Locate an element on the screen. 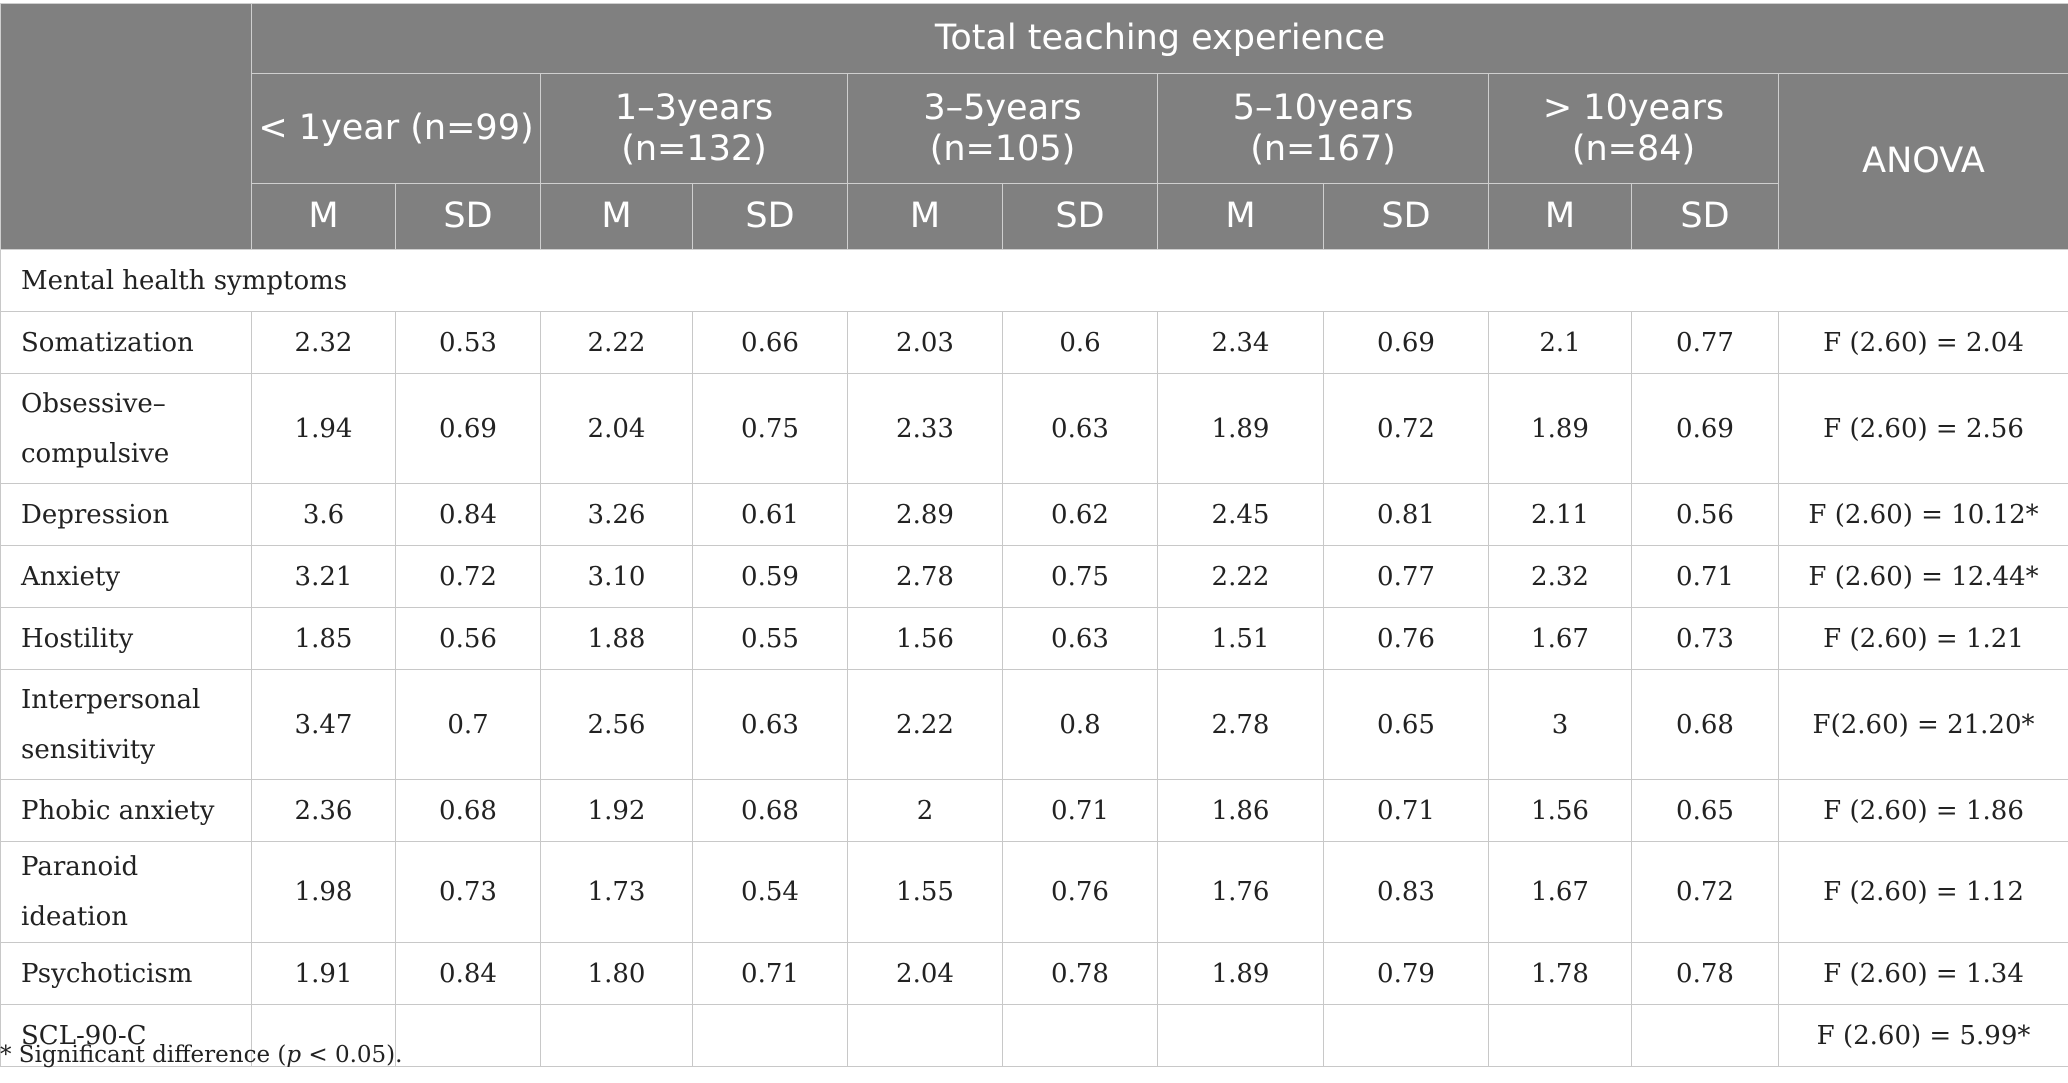 This screenshot has height=1083, width=2068. group-header: 5–10years (n=167) is located at coordinates (1323, 128).